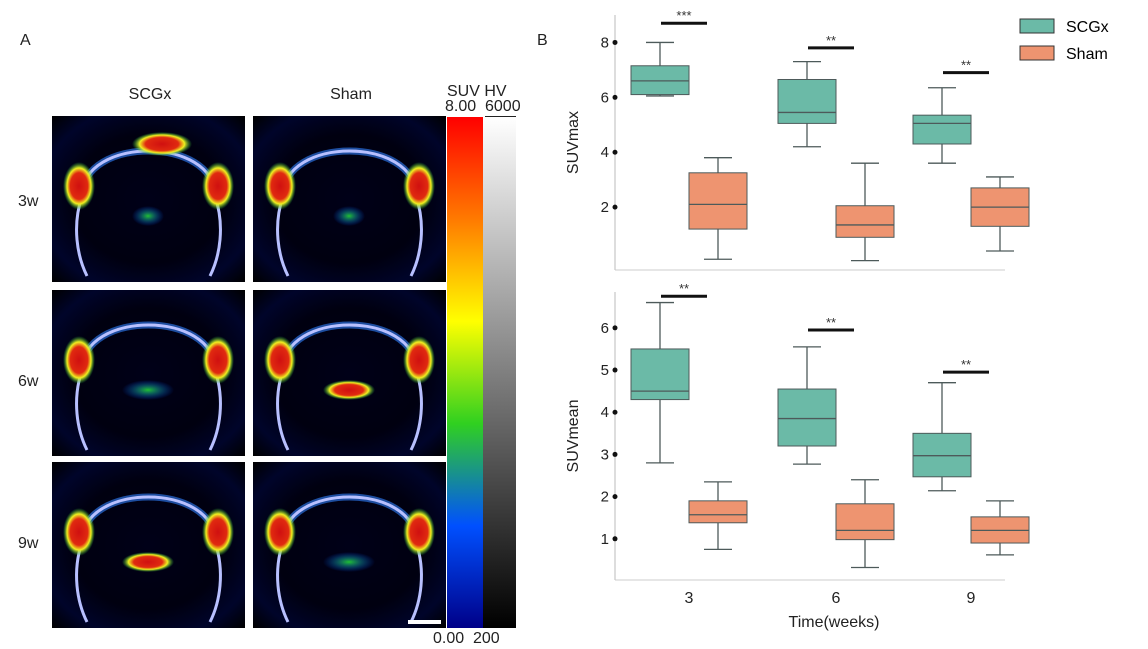  I want to click on panel-b-label: B, so click(542, 40).